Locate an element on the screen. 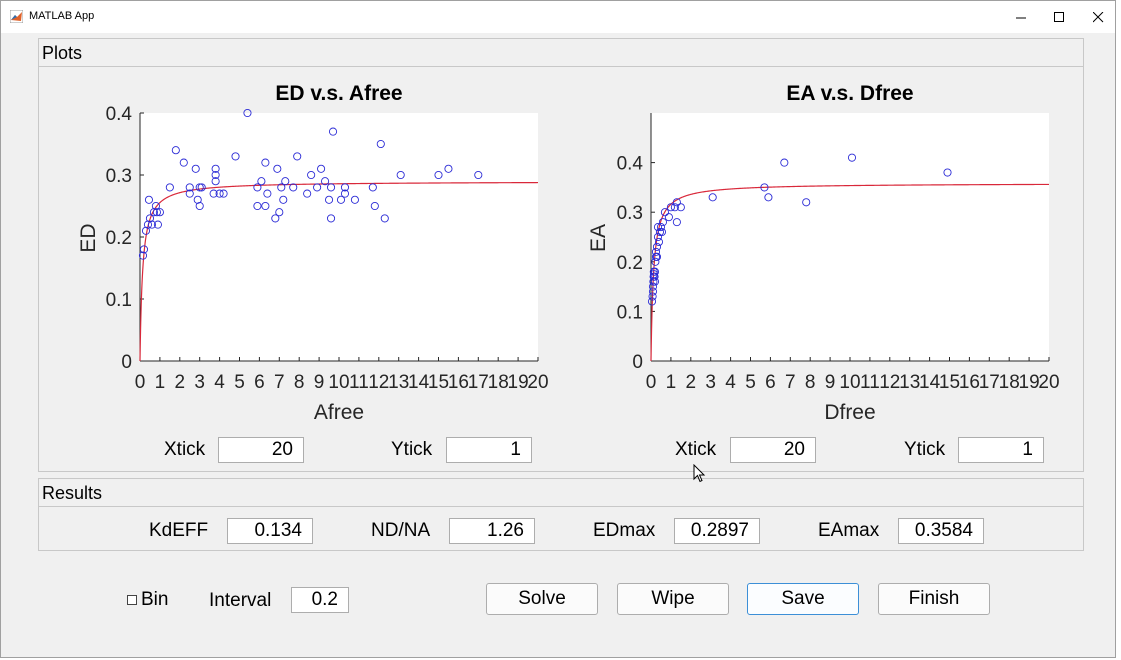 This screenshot has height=660, width=1121. plot1-ytick-label: Ytick is located at coordinates (412, 449).